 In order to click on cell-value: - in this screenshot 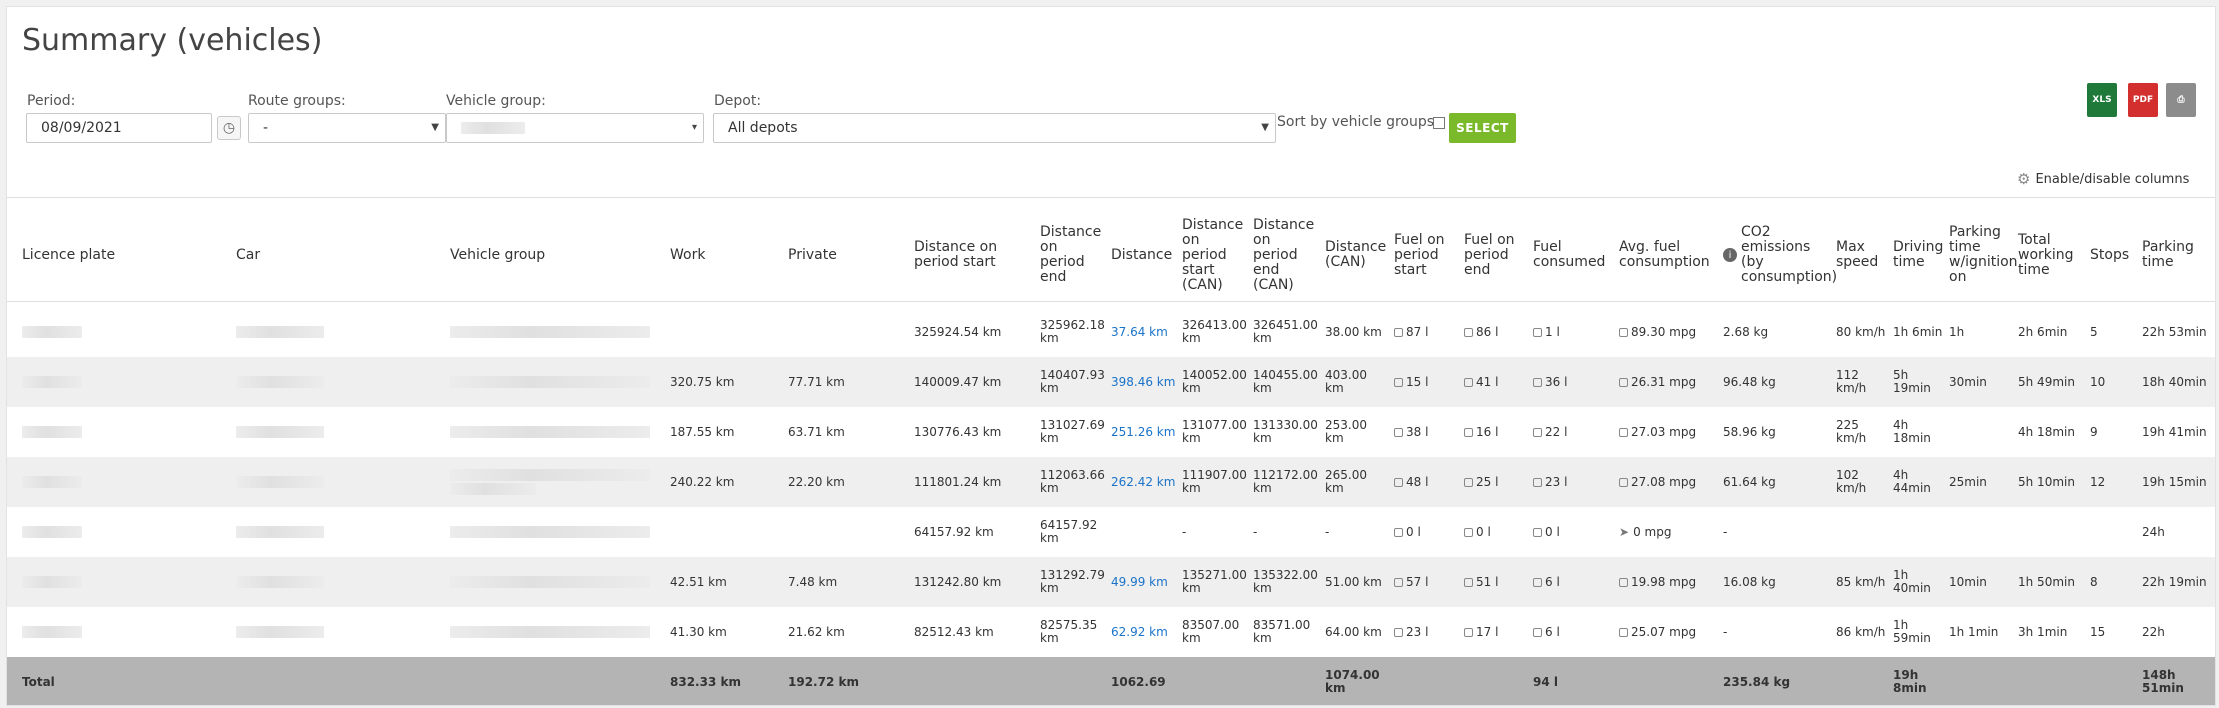, I will do `click(1725, 531)`.